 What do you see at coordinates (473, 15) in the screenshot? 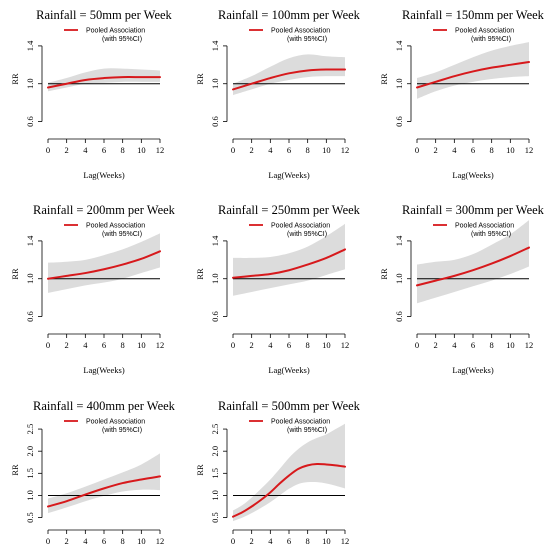
I see `chart-title: Rainfall = 150mm per Week` at bounding box center [473, 15].